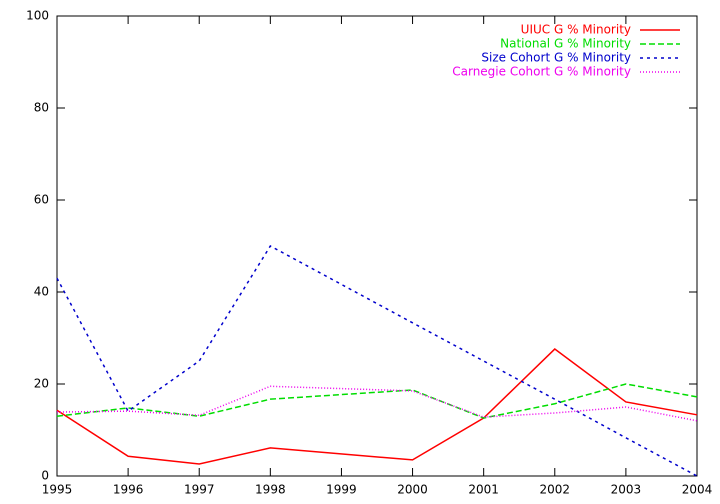 Image resolution: width=720 pixels, height=504 pixels. What do you see at coordinates (412, 490) in the screenshot?
I see `x-tick-label: 2000` at bounding box center [412, 490].